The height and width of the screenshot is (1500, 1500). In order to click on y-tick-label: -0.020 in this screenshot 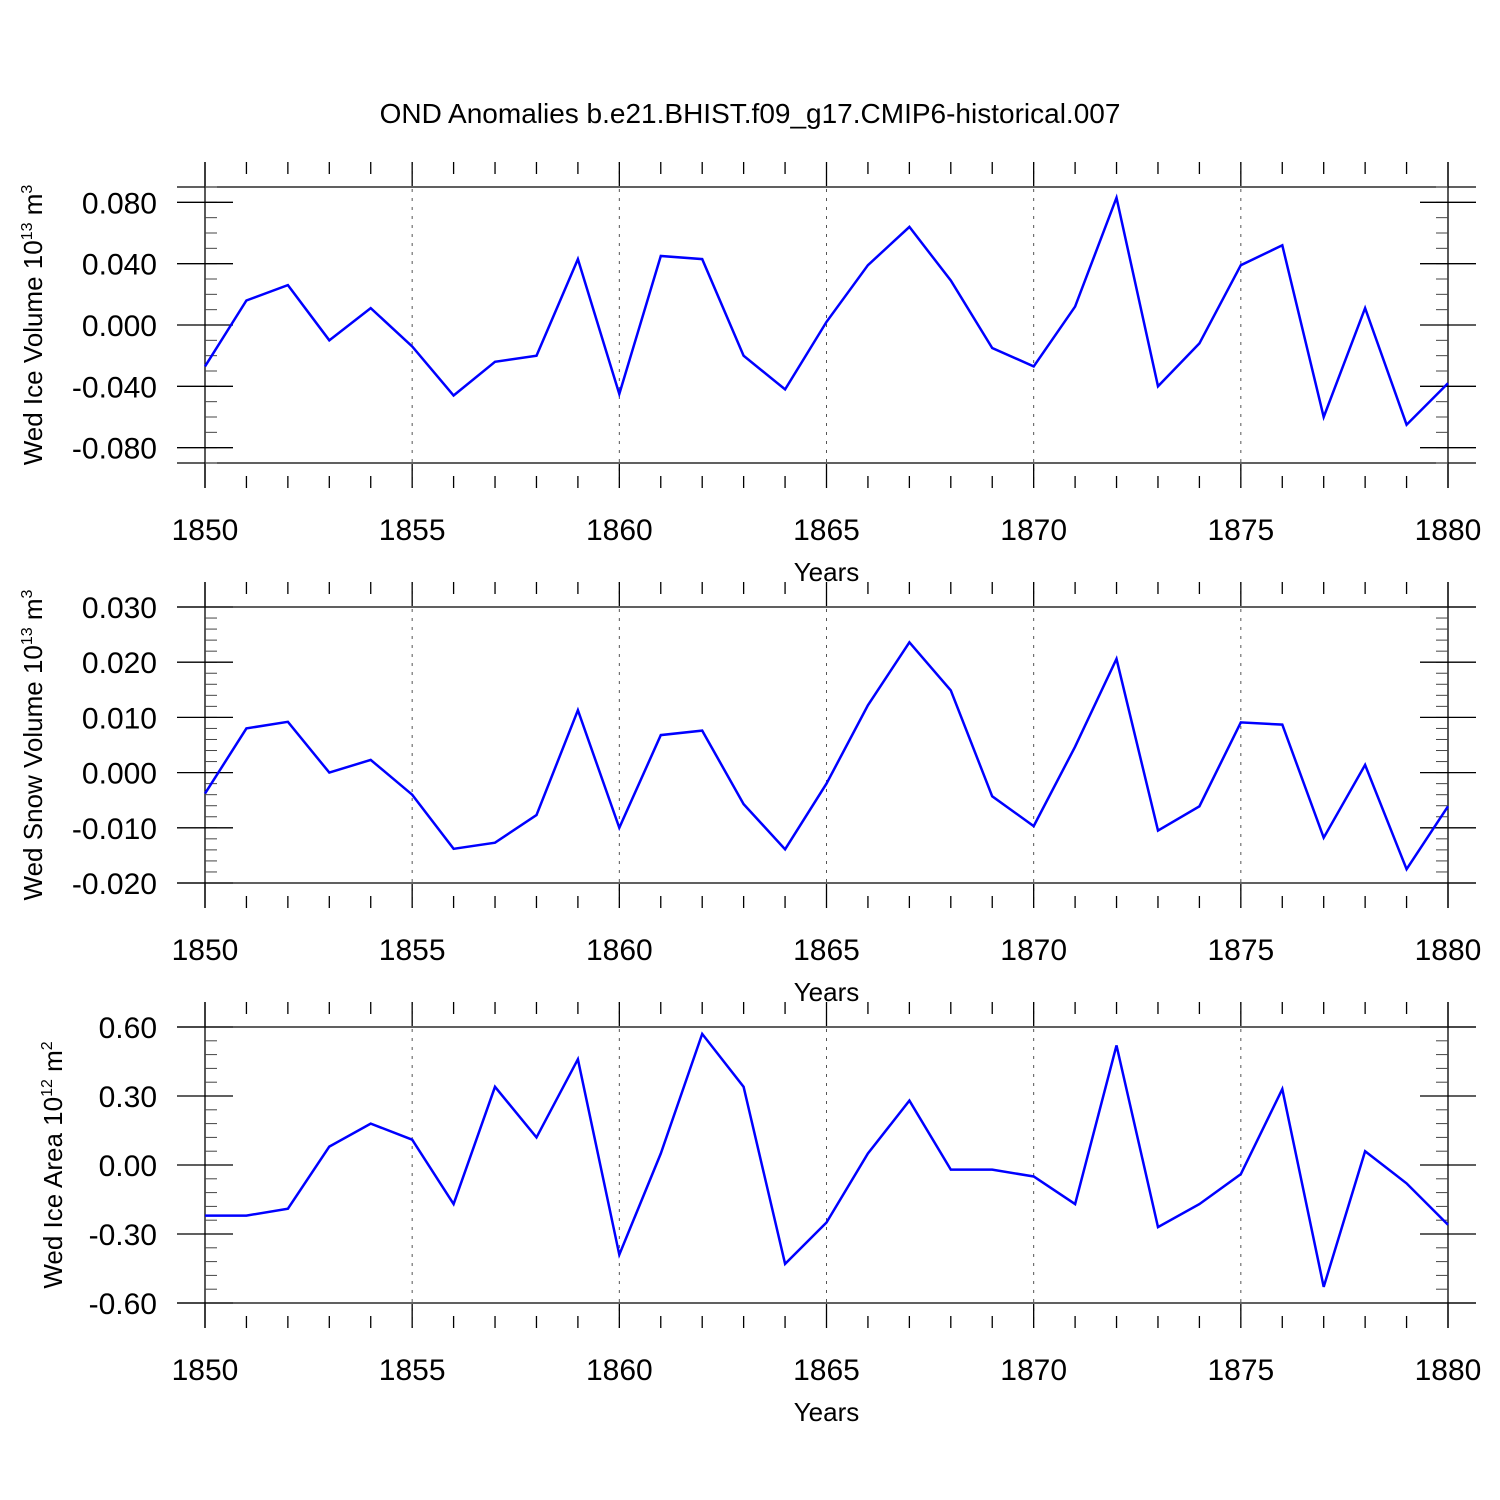, I will do `click(114, 884)`.